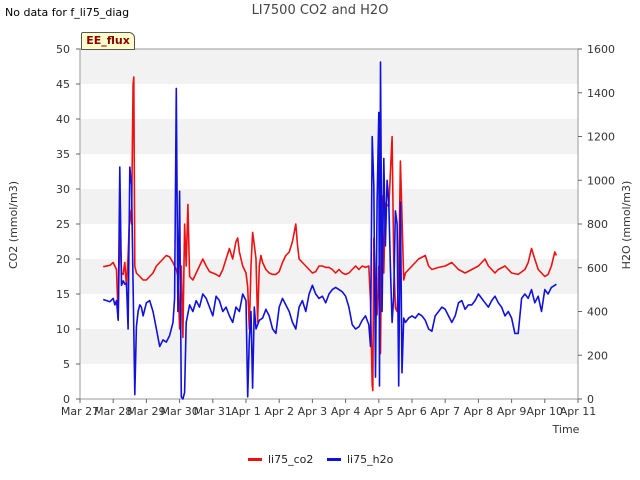 Image resolution: width=640 pixels, height=480 pixels. I want to click on x-tick-label: Apr 11, so click(578, 411).